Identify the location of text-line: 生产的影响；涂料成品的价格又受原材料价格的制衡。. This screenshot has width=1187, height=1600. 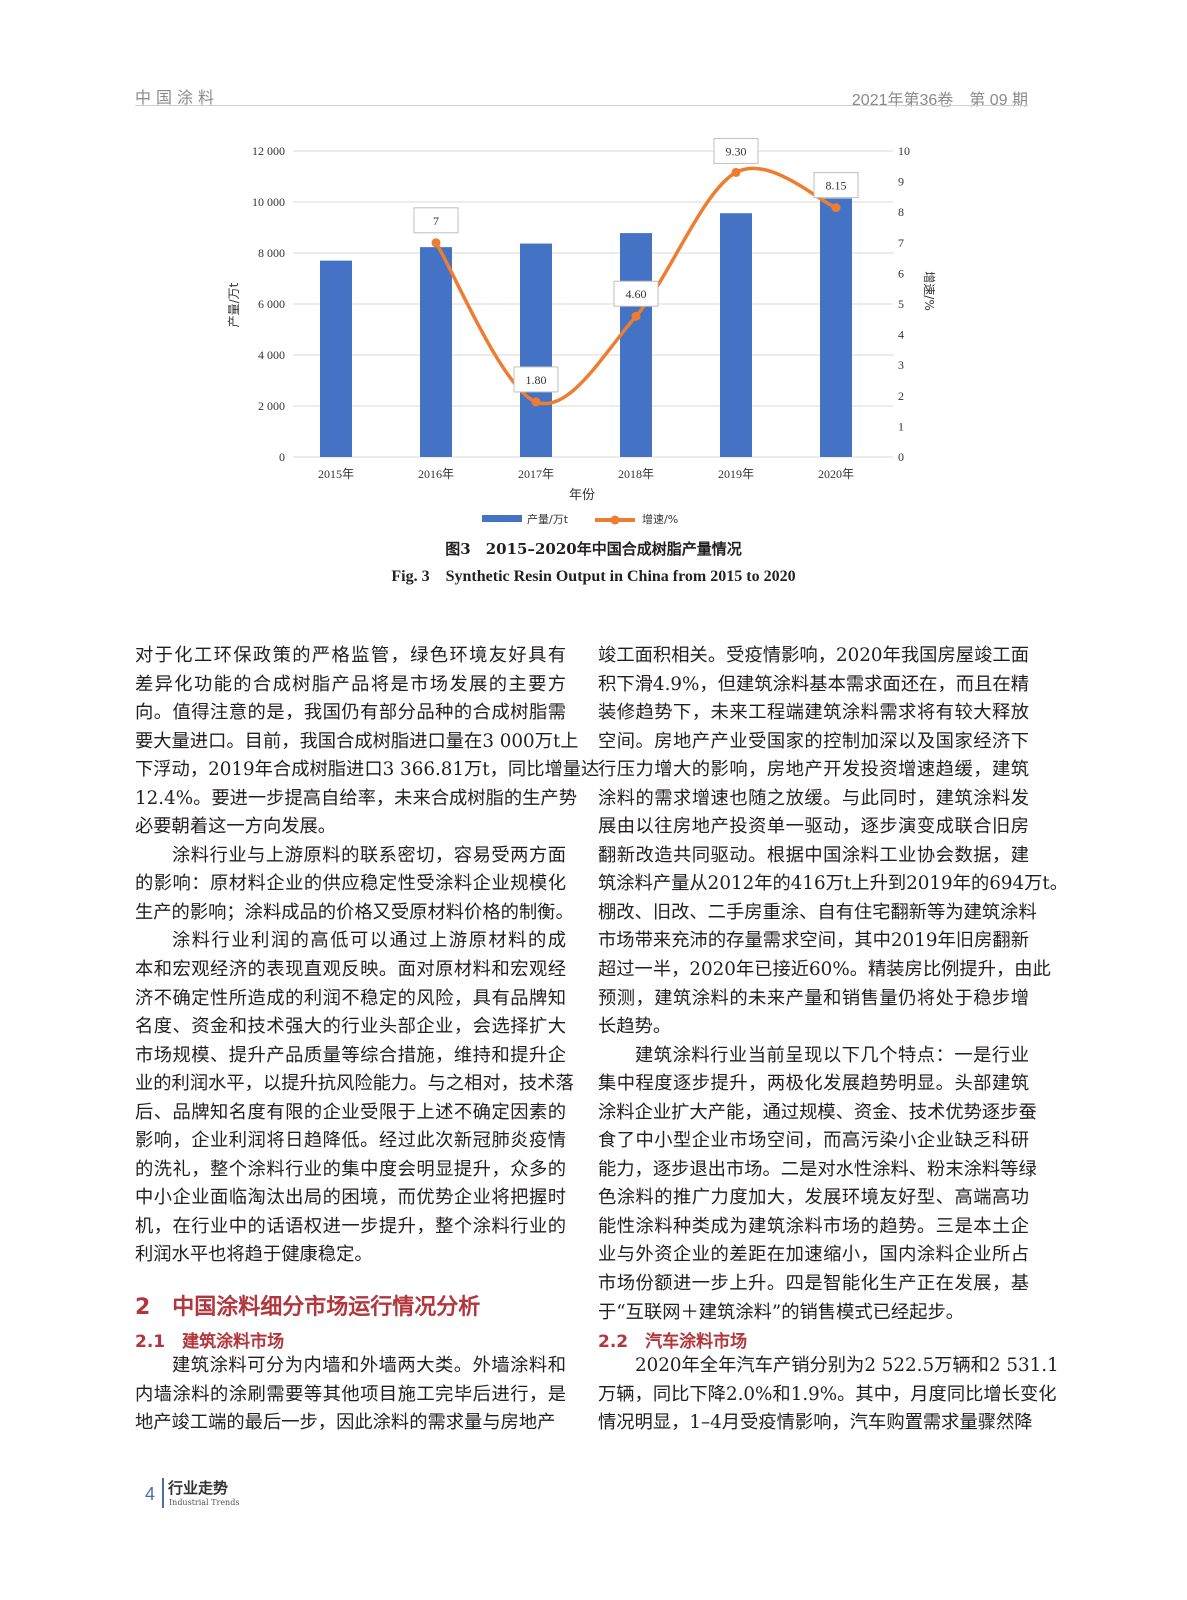
(354, 912).